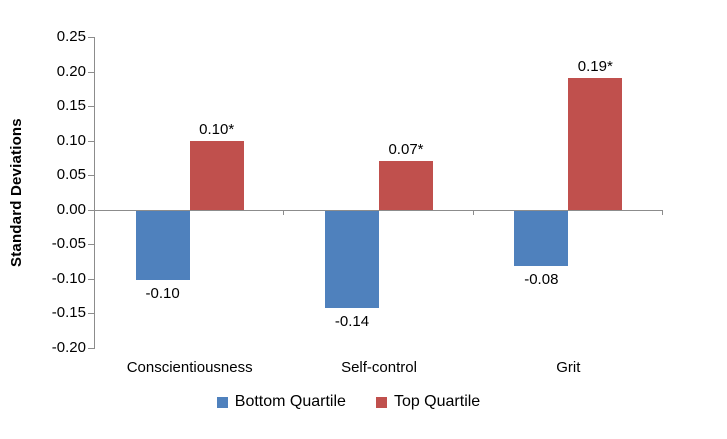 The image size is (727, 439). I want to click on bar-value-label: 0.19*, so click(595, 67).